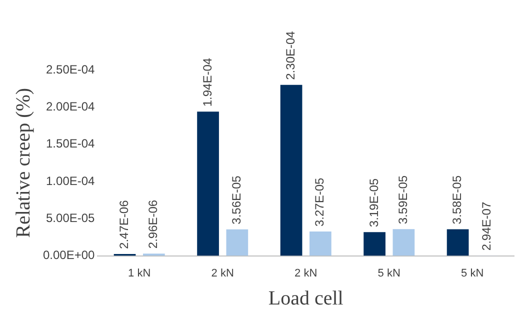 The height and width of the screenshot is (323, 532). Describe the element at coordinates (71, 181) in the screenshot. I see `y-tick-label: 1.00E-04` at that location.